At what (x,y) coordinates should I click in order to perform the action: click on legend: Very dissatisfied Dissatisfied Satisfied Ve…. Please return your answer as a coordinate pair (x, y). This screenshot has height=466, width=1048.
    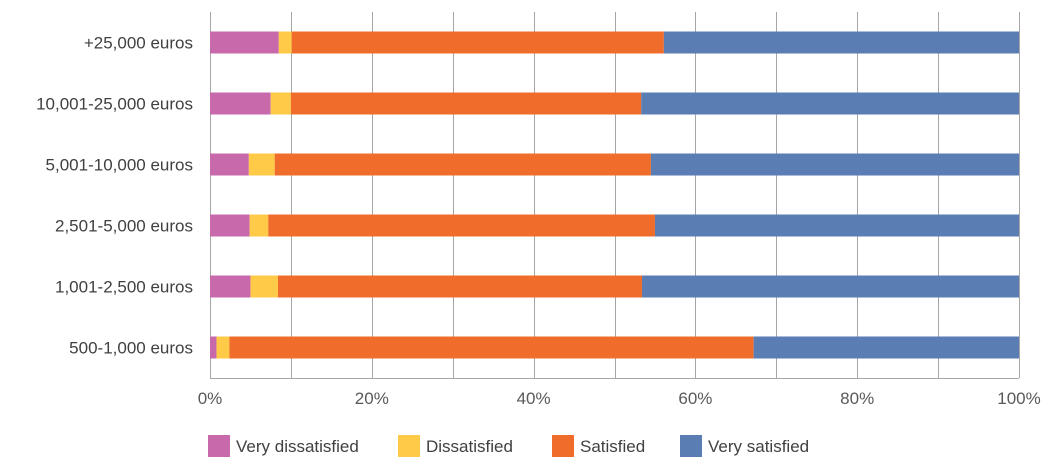
    Looking at the image, I should click on (508, 446).